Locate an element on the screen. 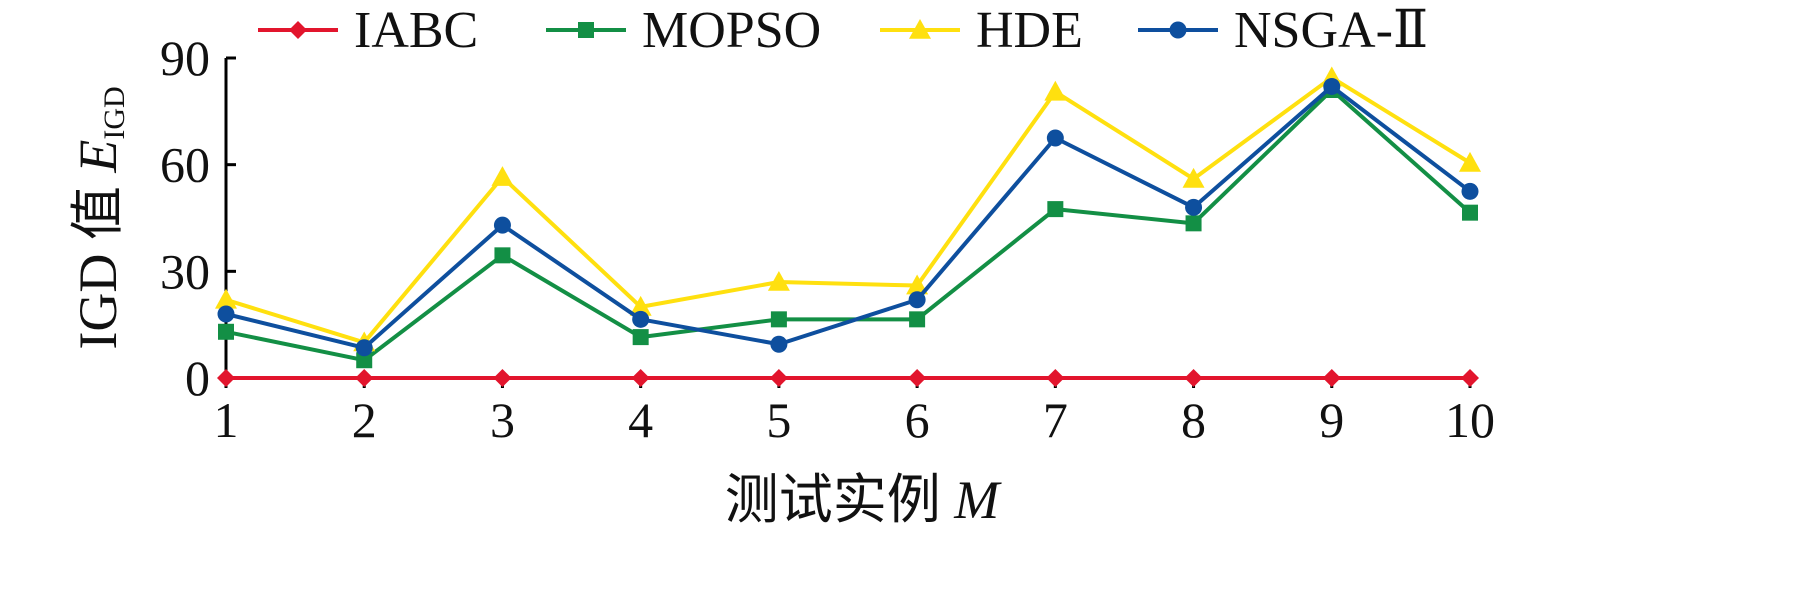 Image resolution: width=1819 pixels, height=613 pixels. x-tick-label: 7 is located at coordinates (1055, 420).